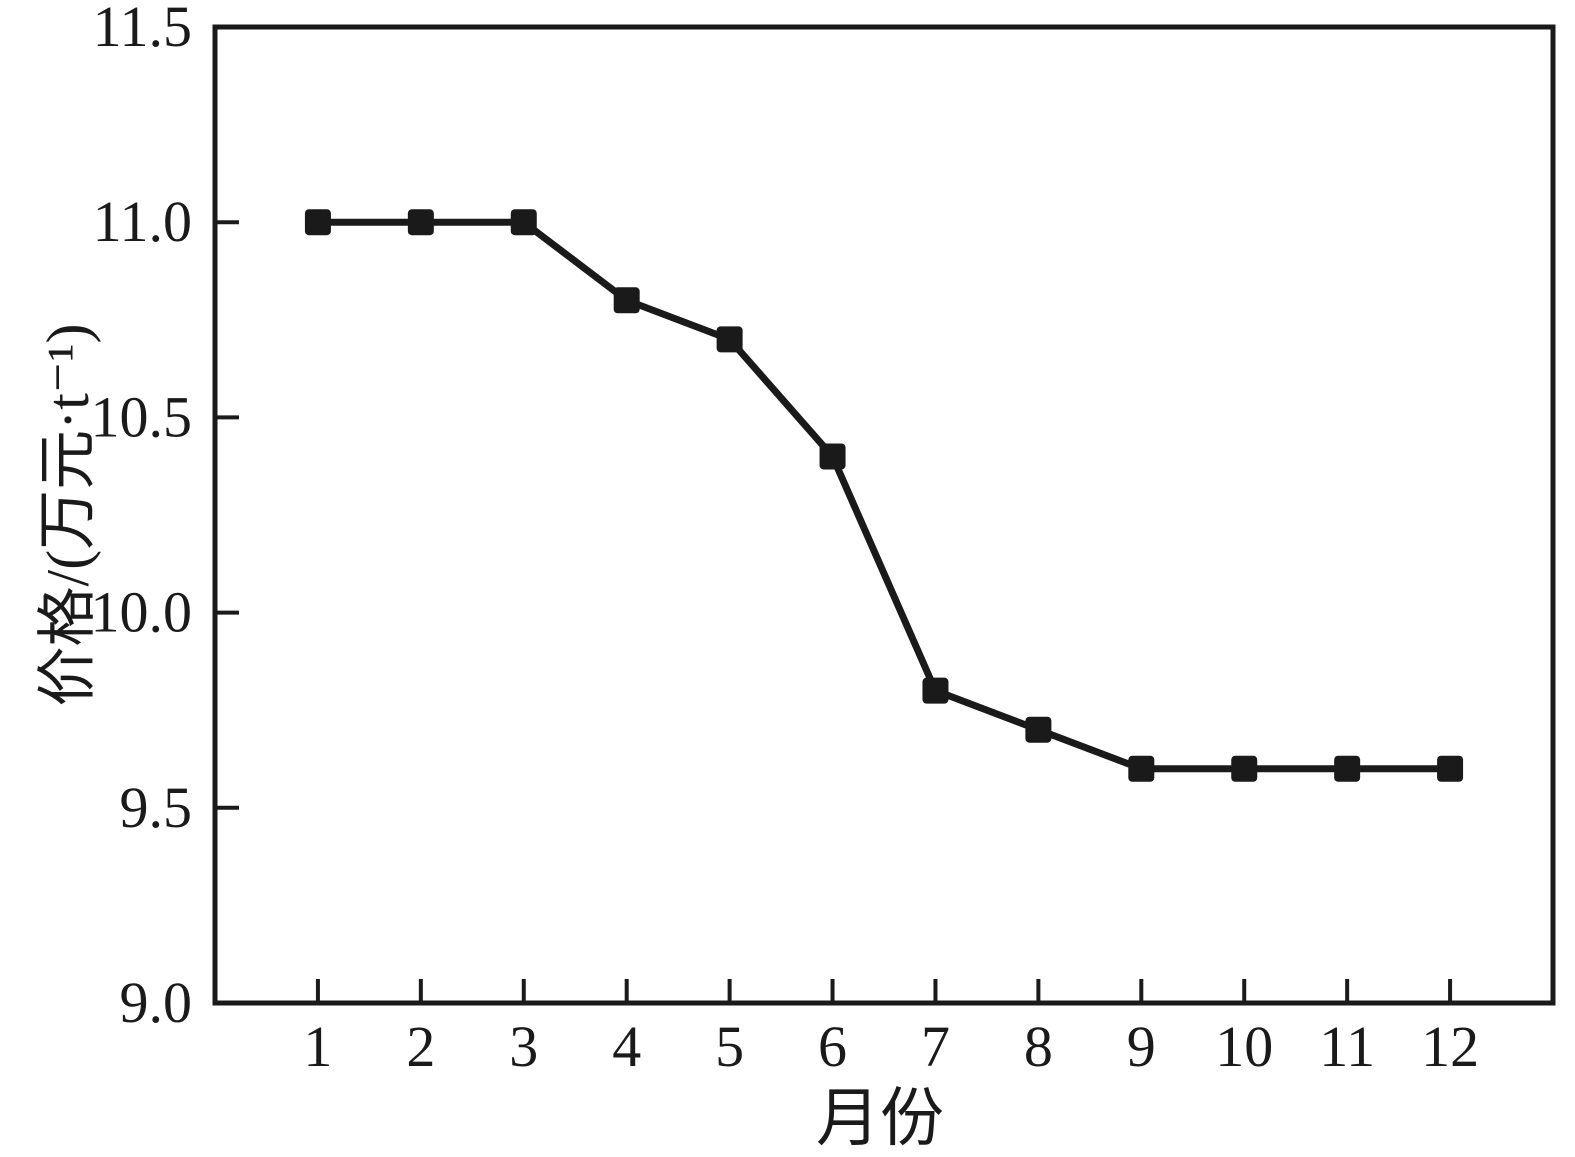 This screenshot has height=1157, width=1575. I want to click on y-tick-label: 11.0, so click(142, 221).